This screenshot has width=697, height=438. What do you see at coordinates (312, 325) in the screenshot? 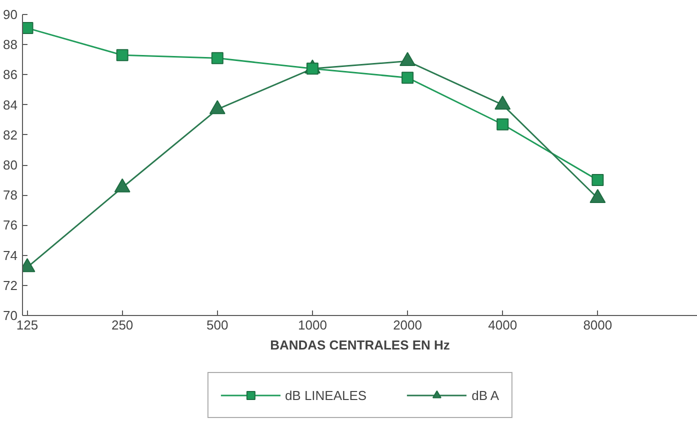
I see `x-tick-label: 1000` at bounding box center [312, 325].